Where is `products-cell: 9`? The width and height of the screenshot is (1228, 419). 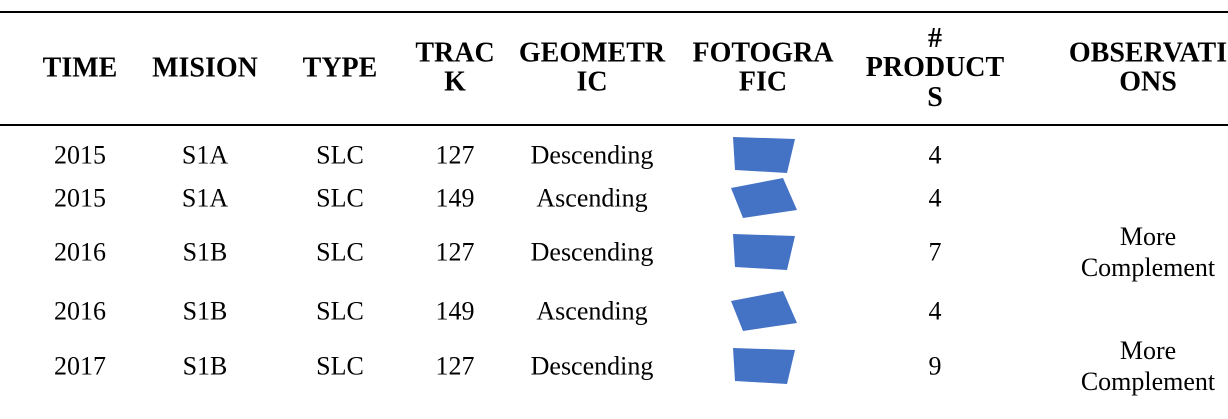 products-cell: 9 is located at coordinates (935, 366).